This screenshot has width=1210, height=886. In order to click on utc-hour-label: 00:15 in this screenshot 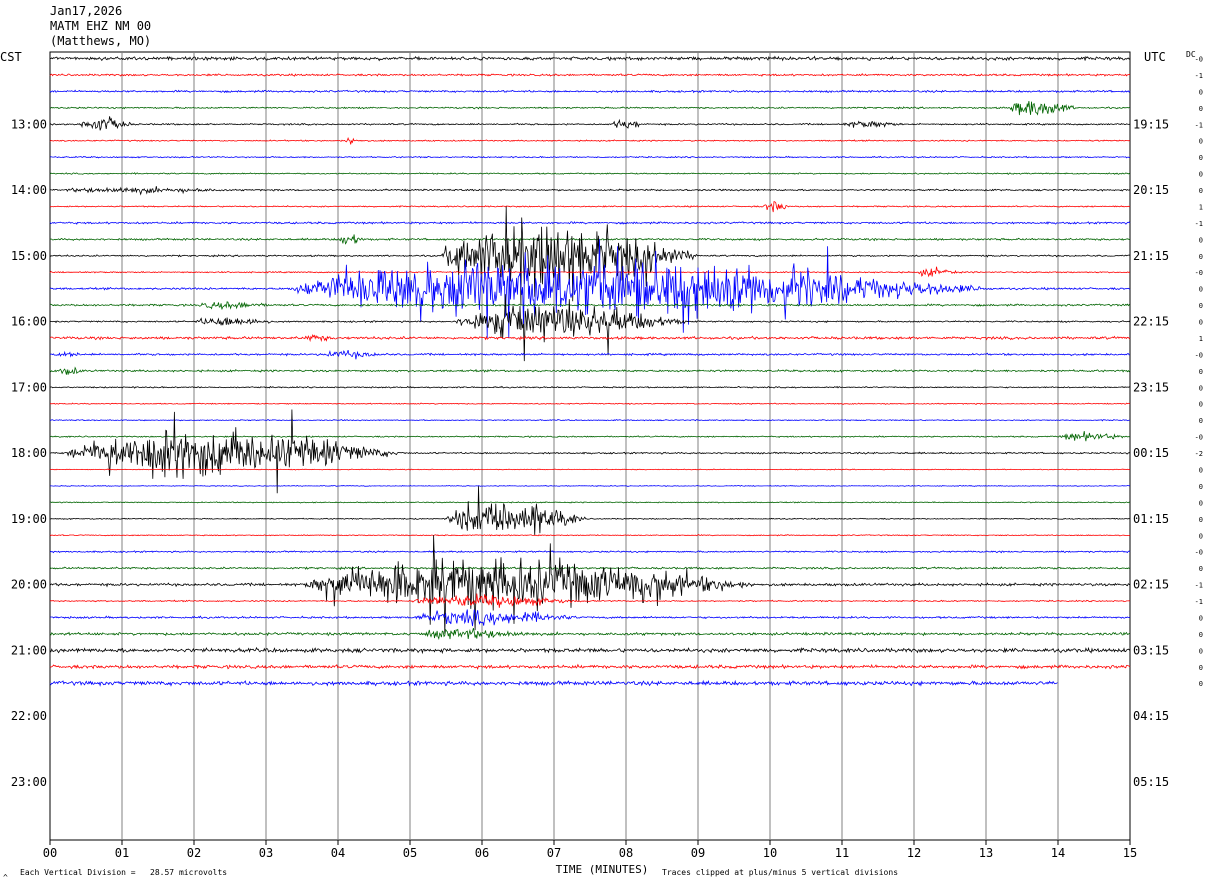, I will do `click(1151, 453)`.